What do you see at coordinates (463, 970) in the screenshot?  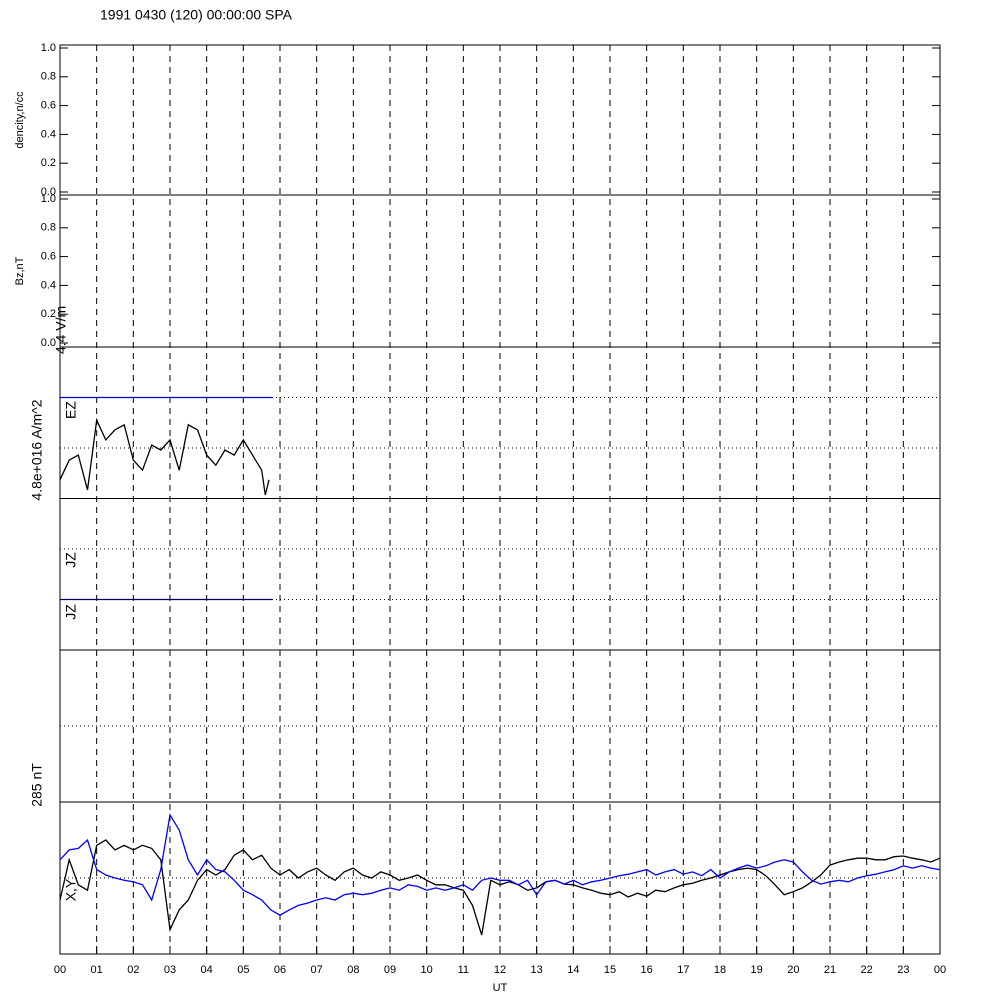 I see `x-tick-label: 11` at bounding box center [463, 970].